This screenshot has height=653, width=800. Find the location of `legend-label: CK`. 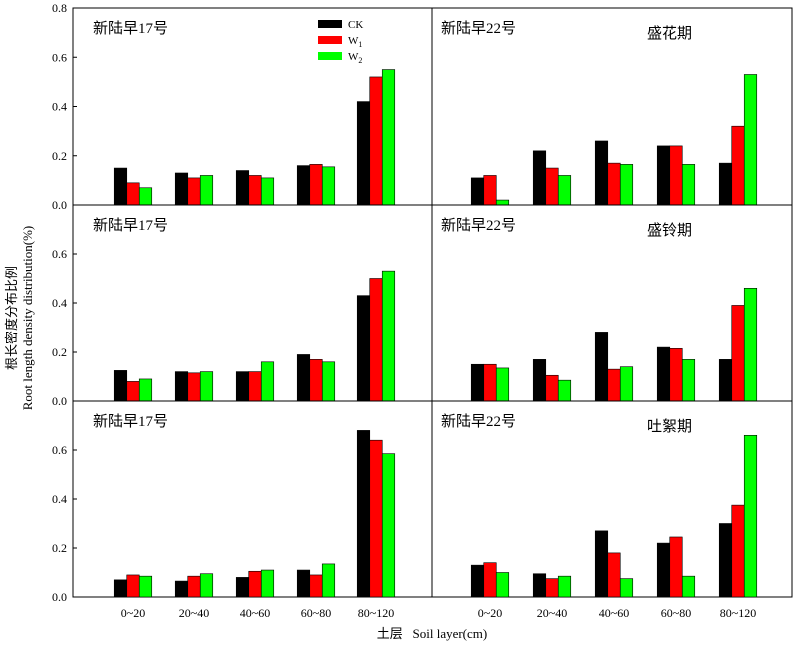

legend-label: CK is located at coordinates (355, 25).